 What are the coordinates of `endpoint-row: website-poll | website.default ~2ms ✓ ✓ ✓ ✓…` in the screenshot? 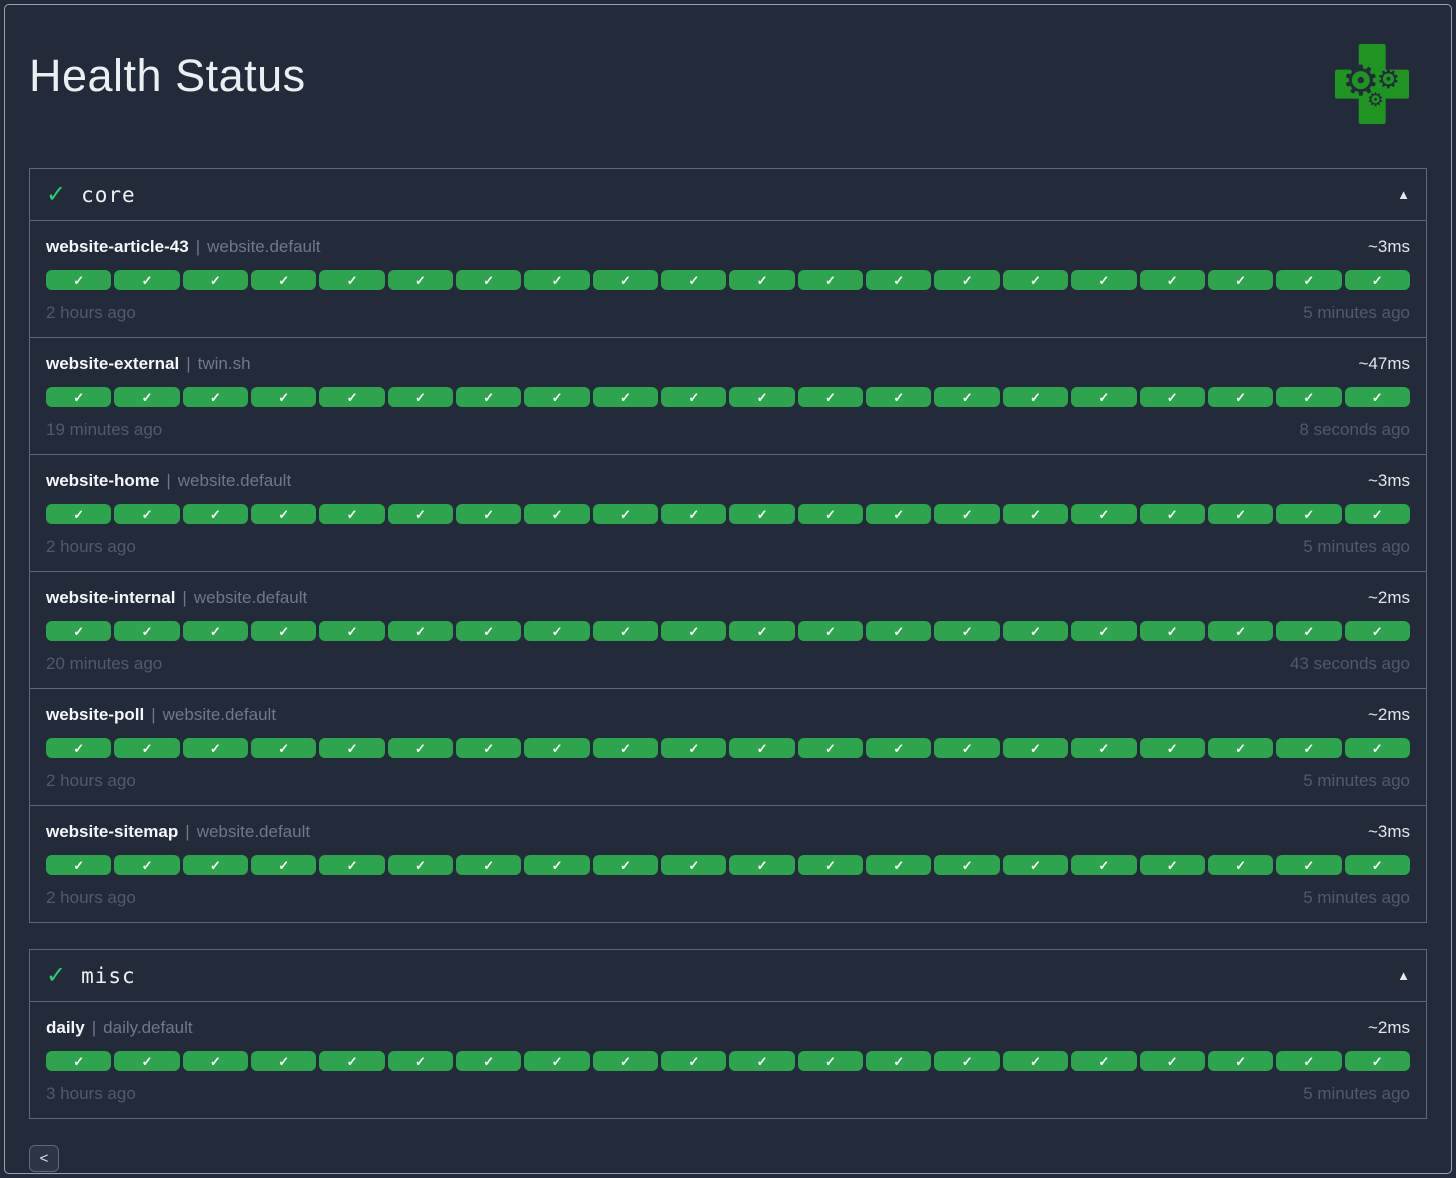 It's located at (728, 747).